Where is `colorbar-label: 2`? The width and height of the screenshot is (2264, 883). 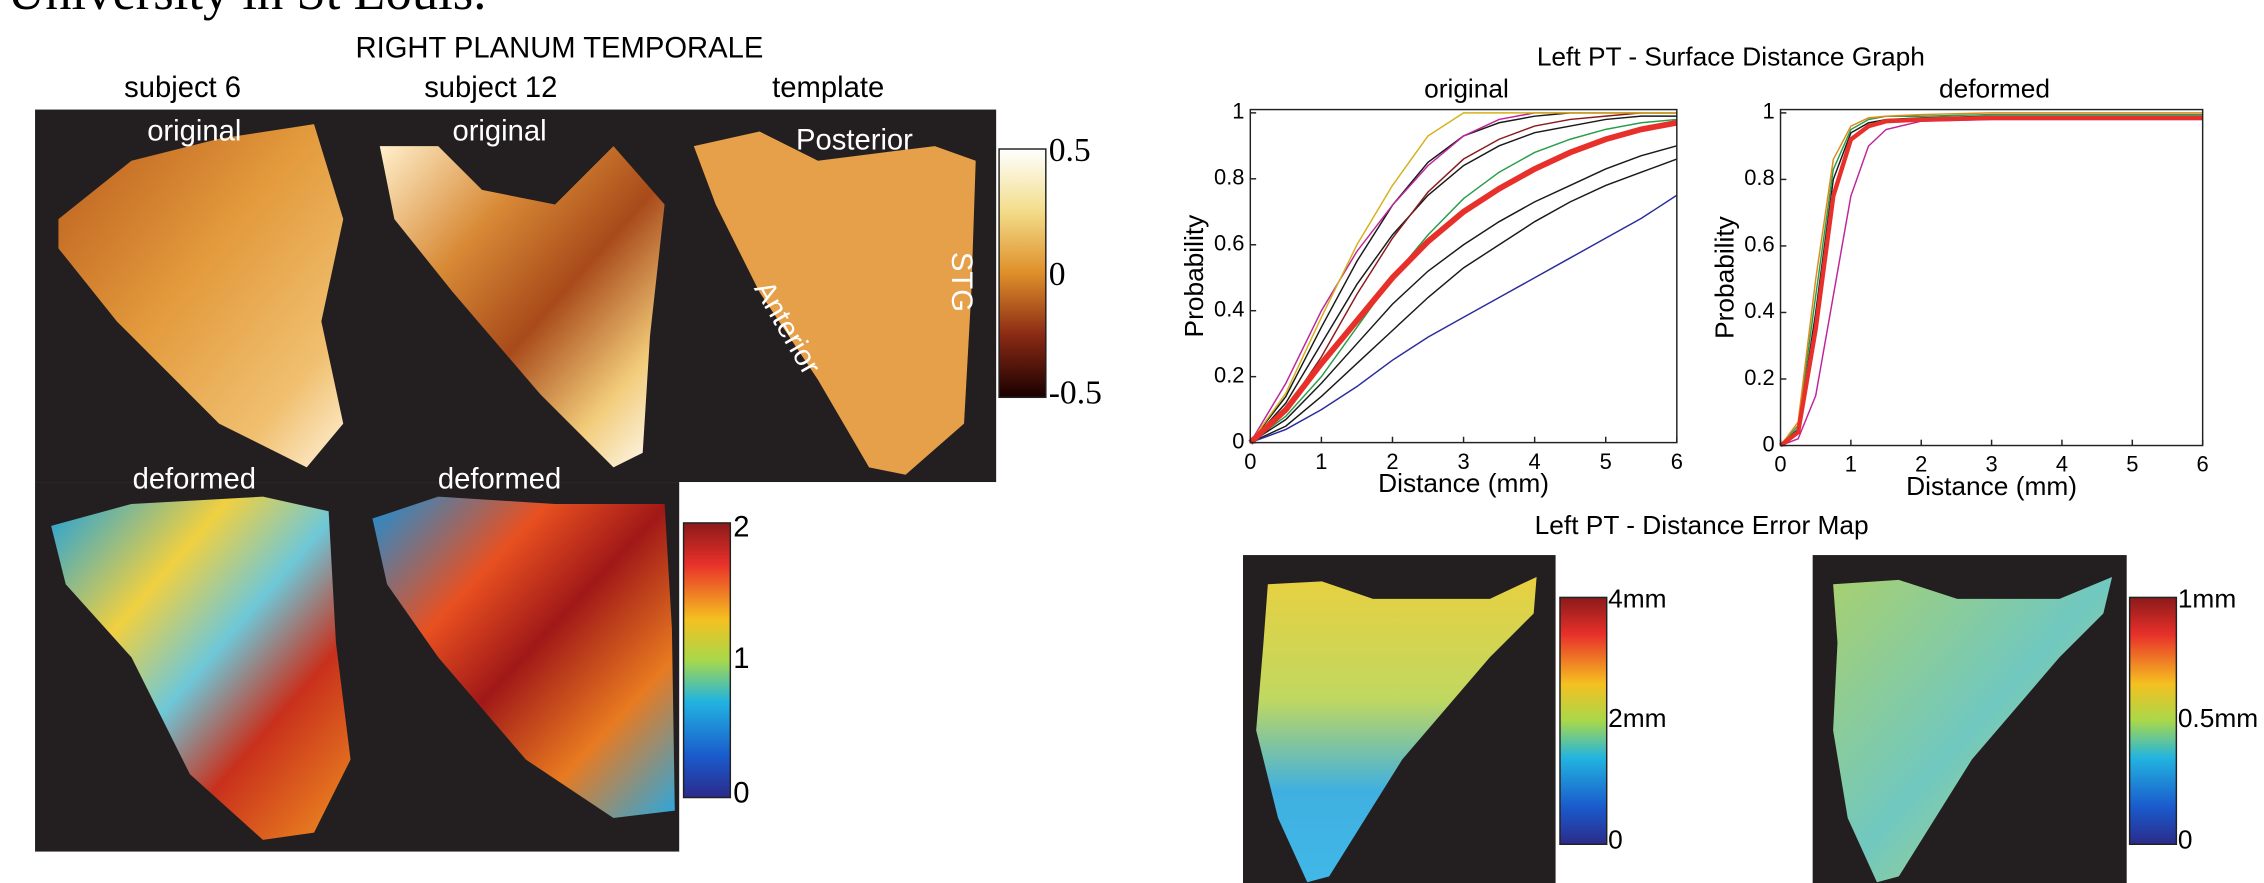
colorbar-label: 2 is located at coordinates (741, 527).